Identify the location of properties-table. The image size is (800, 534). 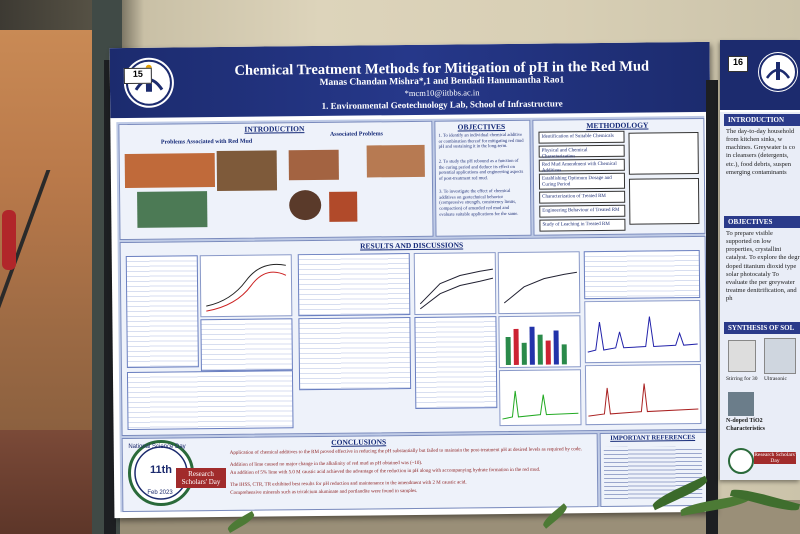
(162, 311).